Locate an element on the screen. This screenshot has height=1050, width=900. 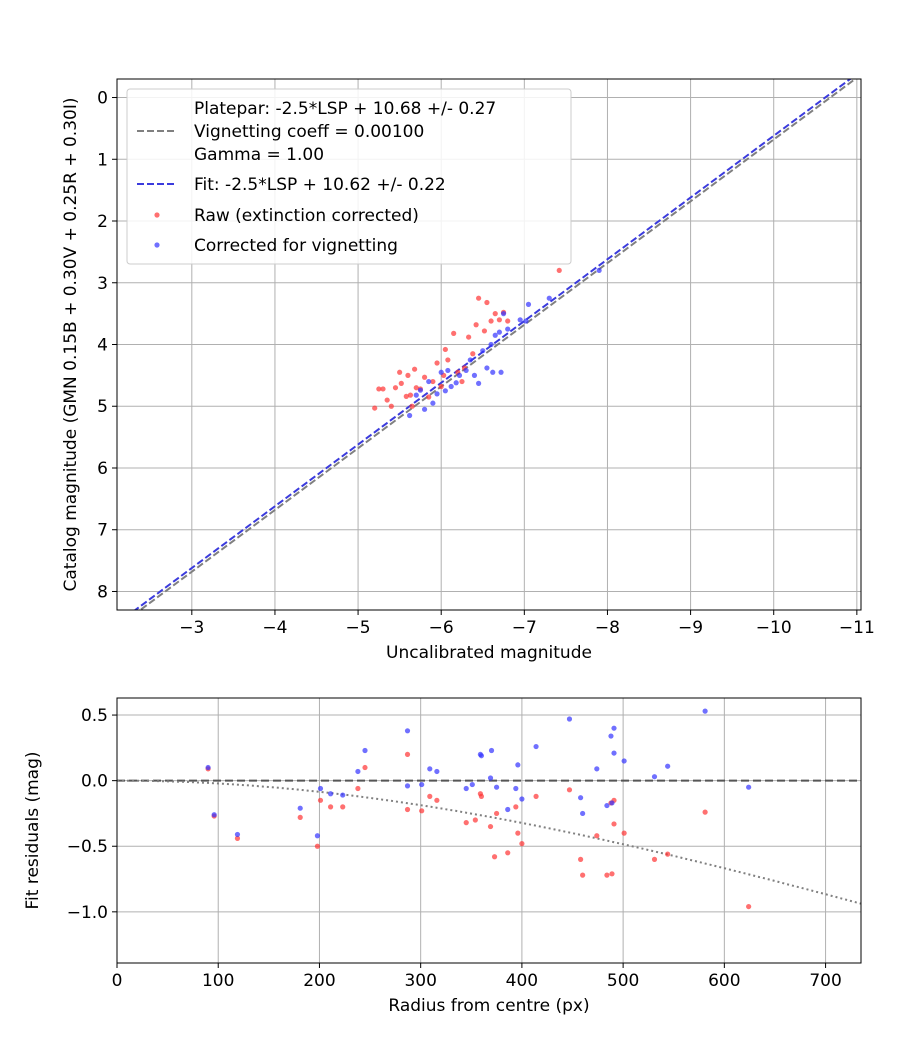
legend-corrected-label: Corrected for vignetting is located at coordinates (296, 246).